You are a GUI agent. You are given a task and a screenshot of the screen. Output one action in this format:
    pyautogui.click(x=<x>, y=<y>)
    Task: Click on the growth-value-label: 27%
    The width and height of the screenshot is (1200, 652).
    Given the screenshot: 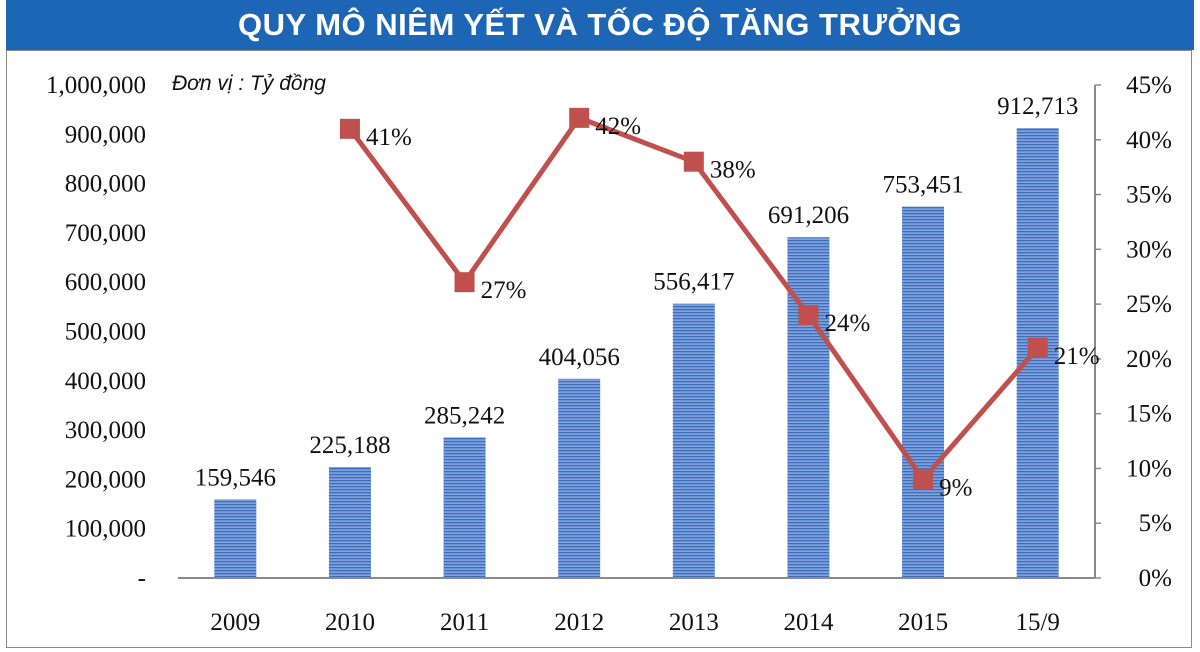 What is the action you would take?
    pyautogui.click(x=504, y=290)
    